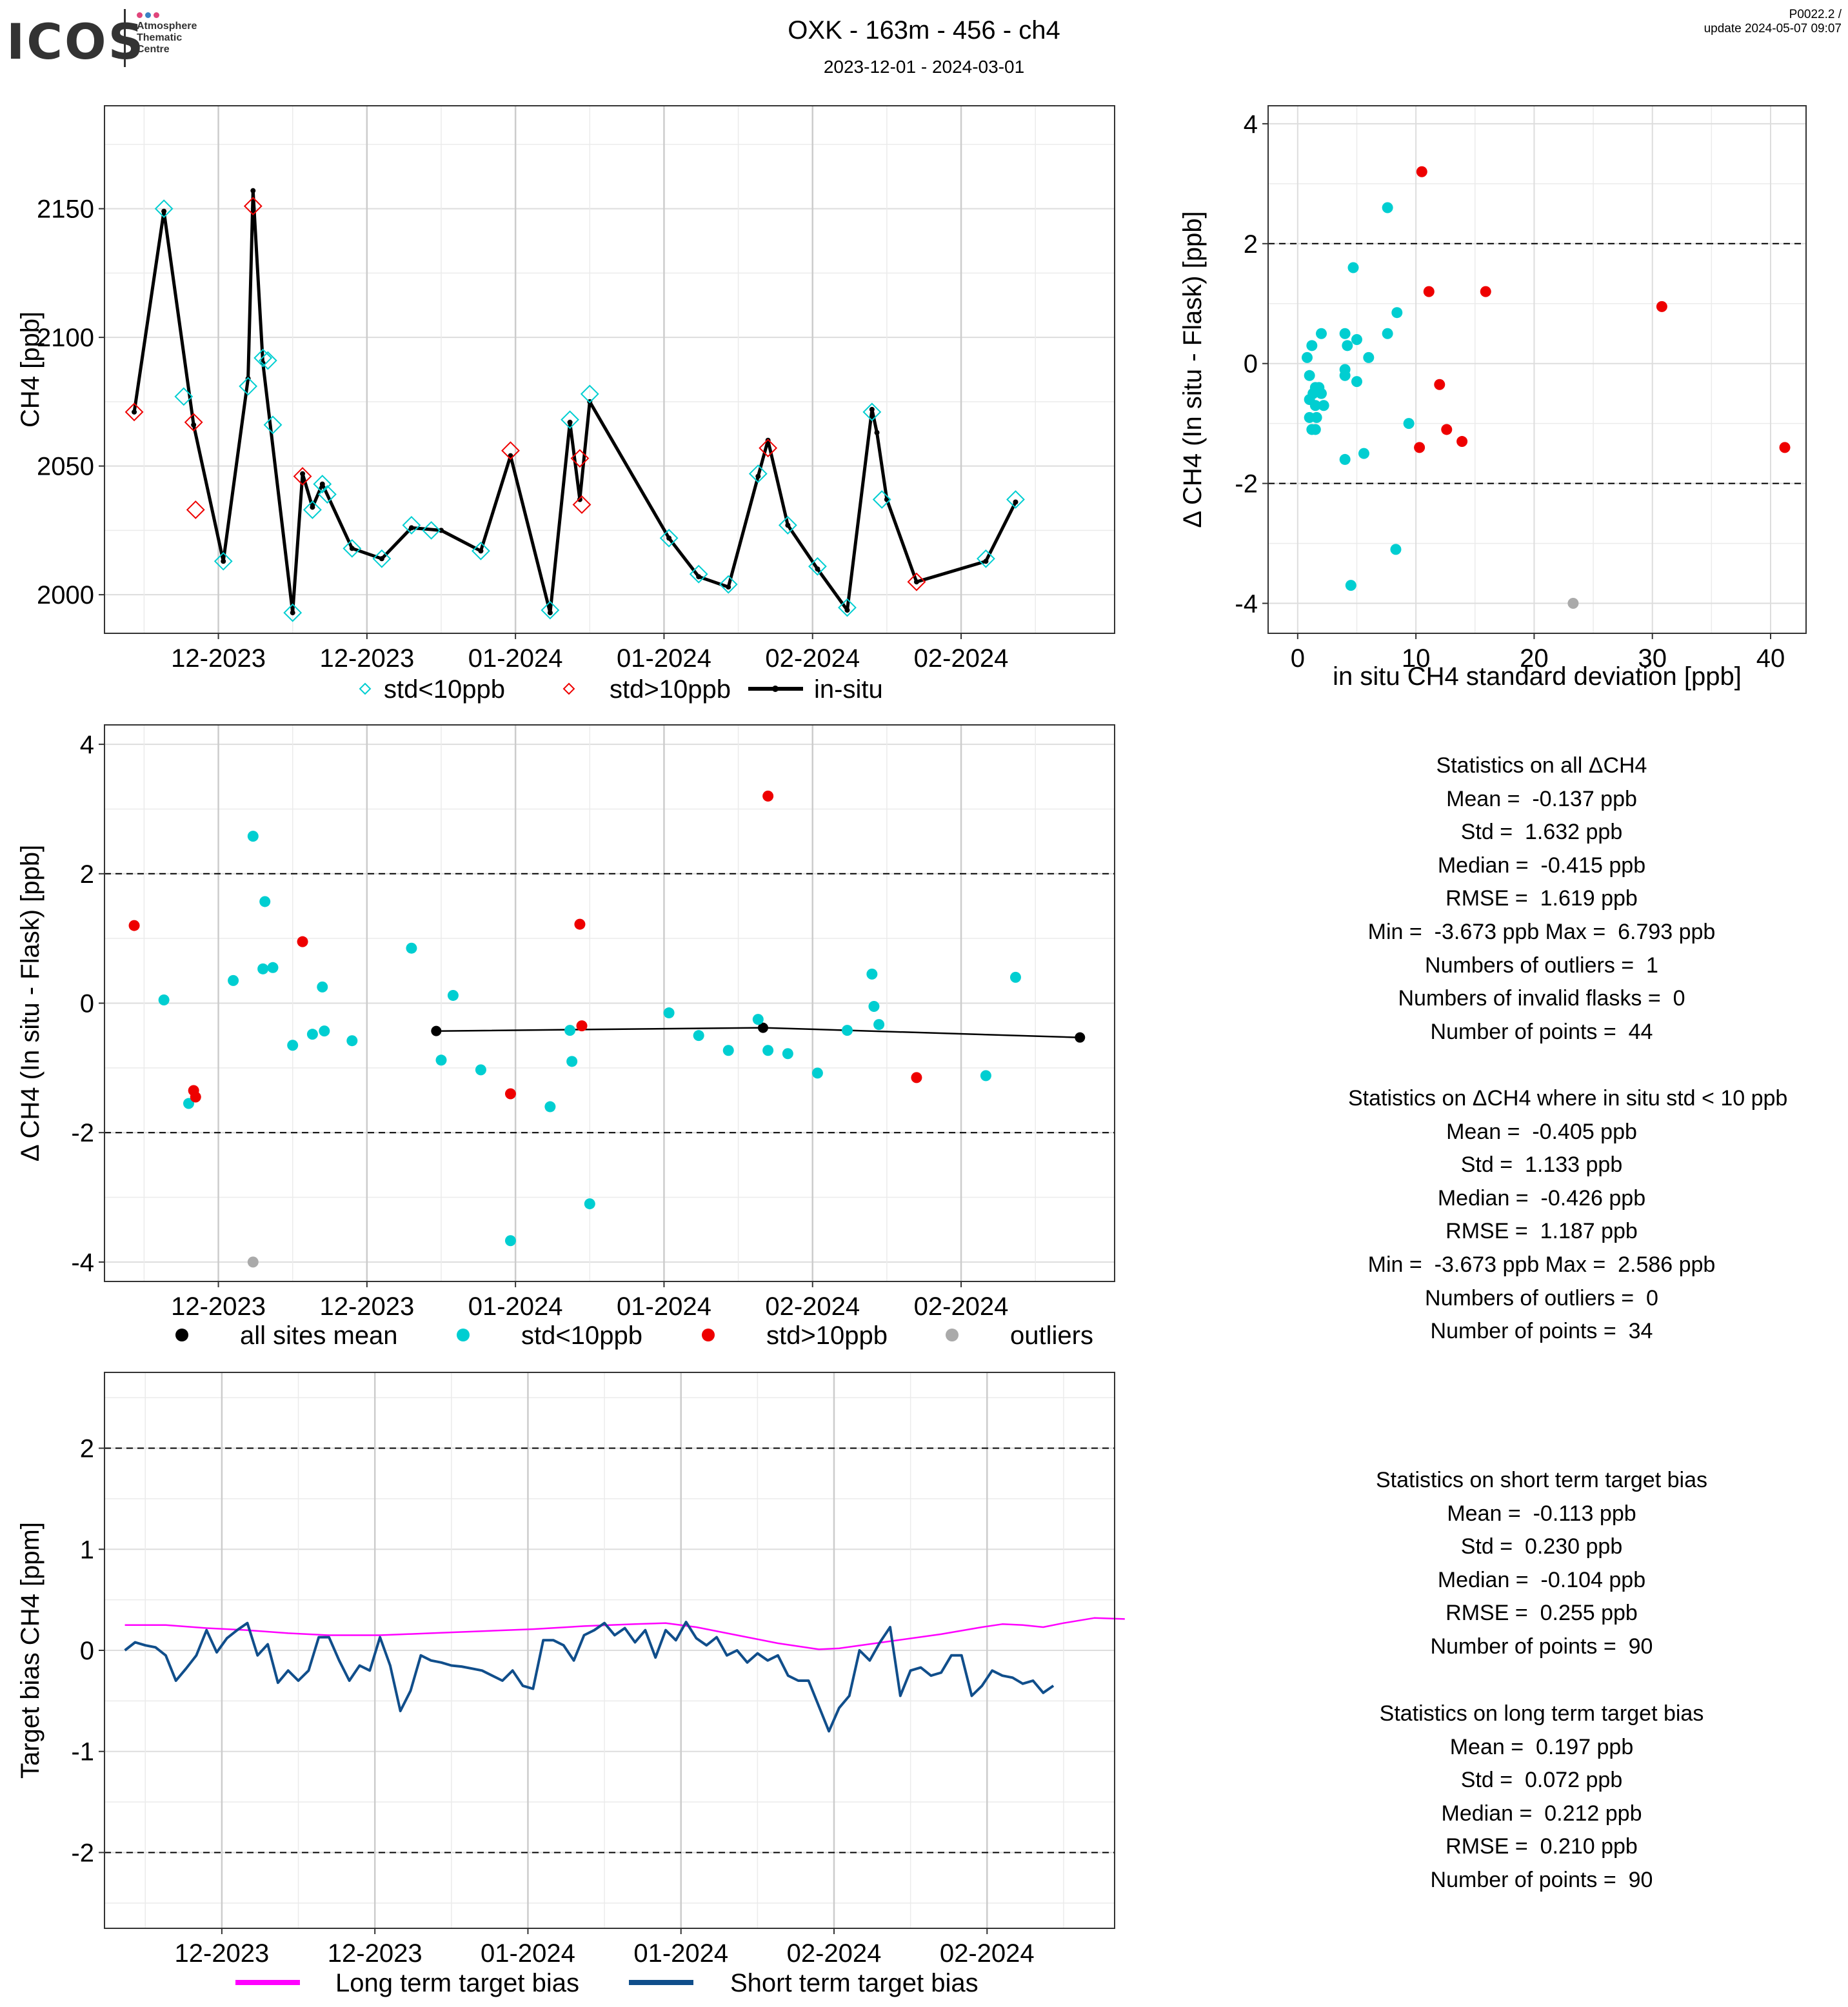  Describe the element at coordinates (1542, 1331) in the screenshot. I see `stats-line: Number of points = 34` at that location.